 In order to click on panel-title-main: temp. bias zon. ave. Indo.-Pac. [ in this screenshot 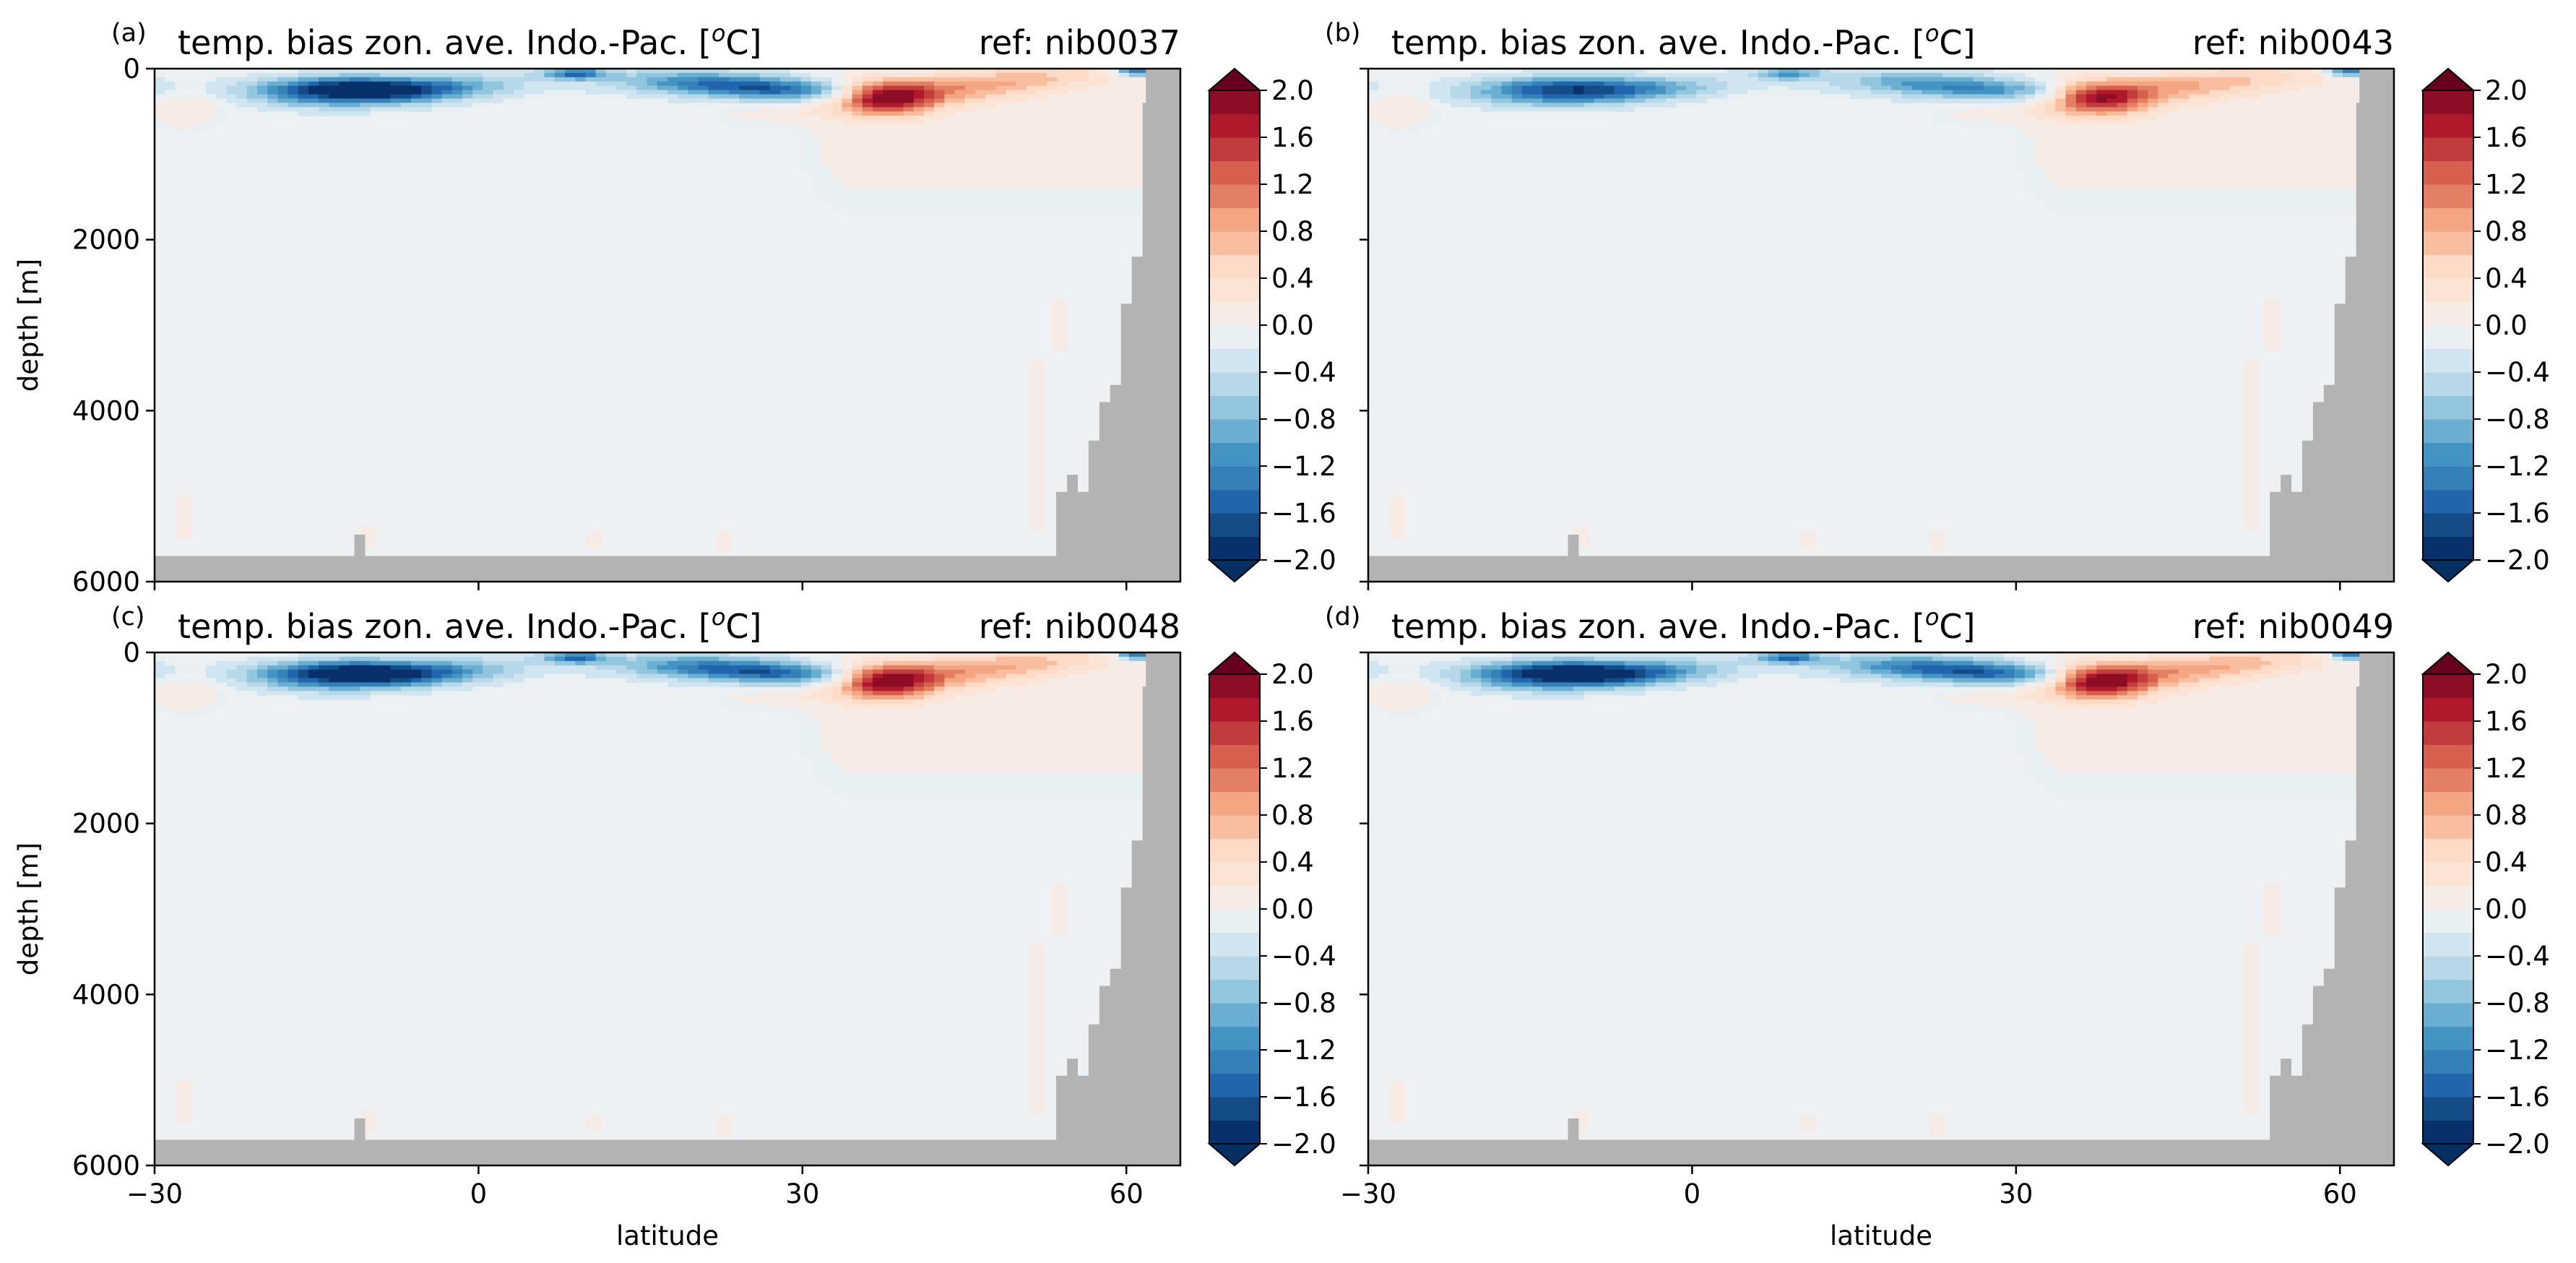, I will do `click(1658, 626)`.